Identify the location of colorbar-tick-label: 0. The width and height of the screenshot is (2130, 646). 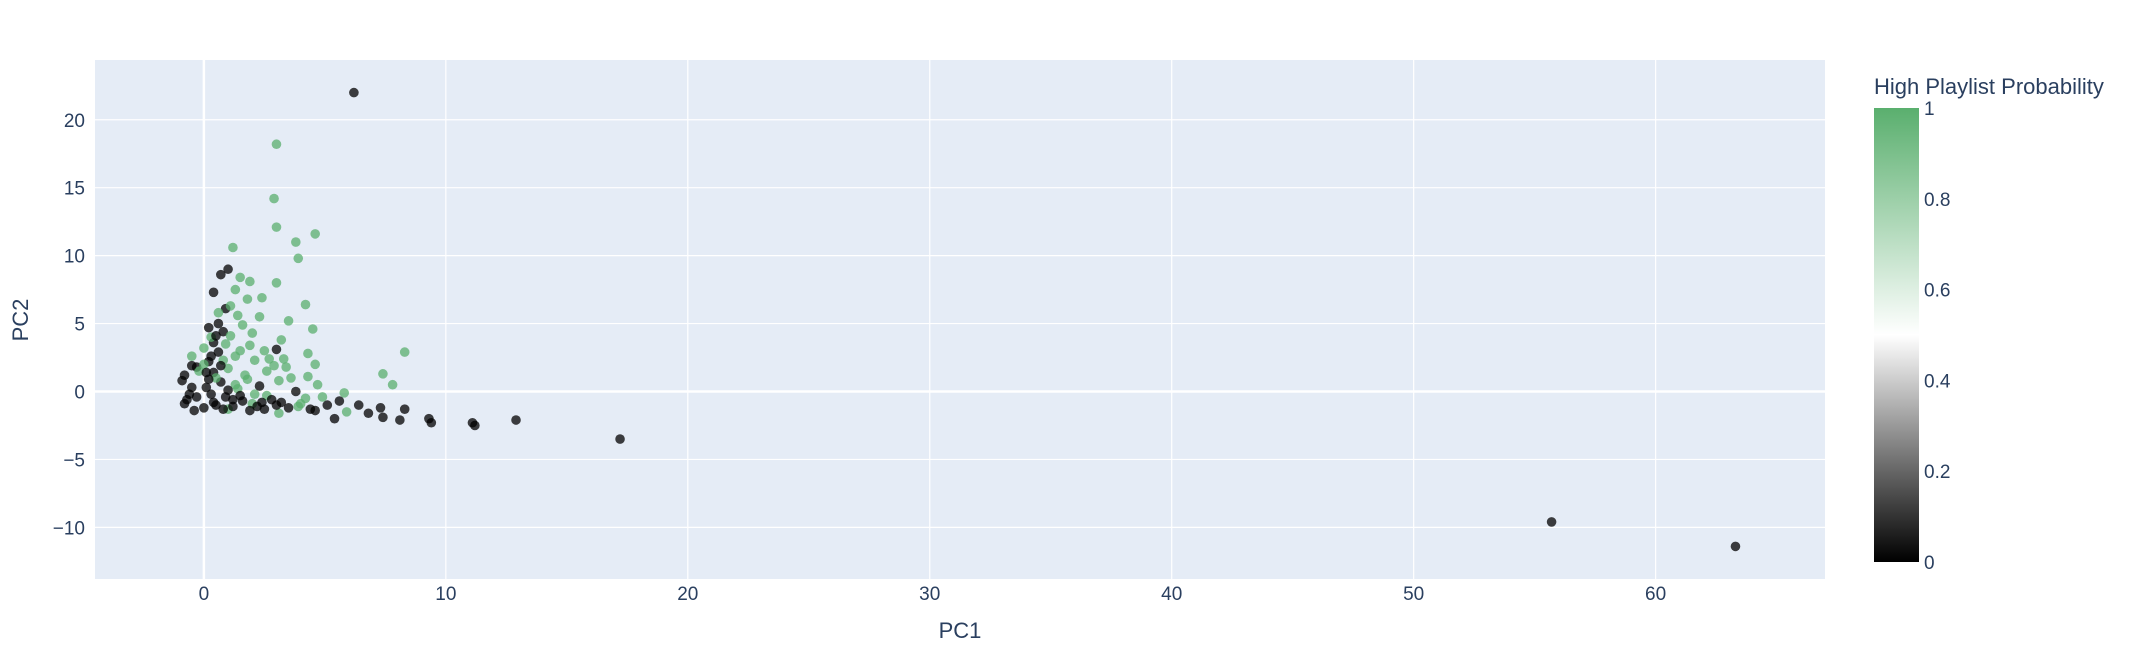
(1929, 563).